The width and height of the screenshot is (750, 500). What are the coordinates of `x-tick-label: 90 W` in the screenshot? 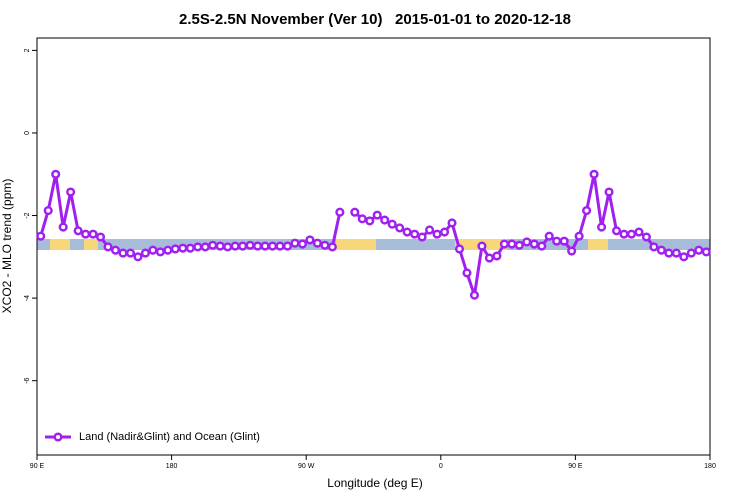 It's located at (306, 466).